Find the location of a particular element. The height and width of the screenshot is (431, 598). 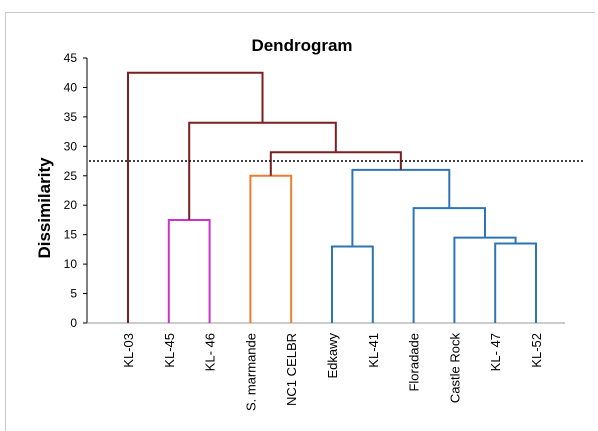

x-tick-label: KL-45 is located at coordinates (169, 350).